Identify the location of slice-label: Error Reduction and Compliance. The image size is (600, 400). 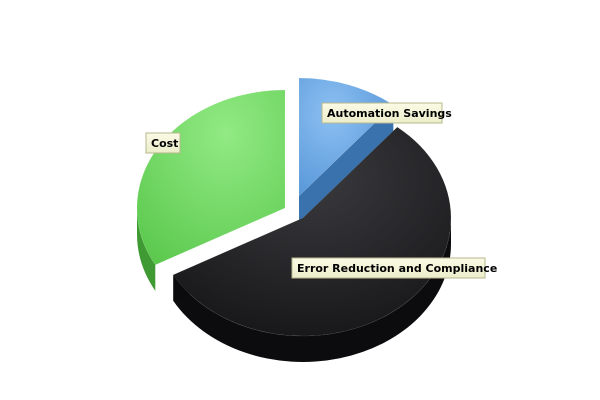
(394, 268).